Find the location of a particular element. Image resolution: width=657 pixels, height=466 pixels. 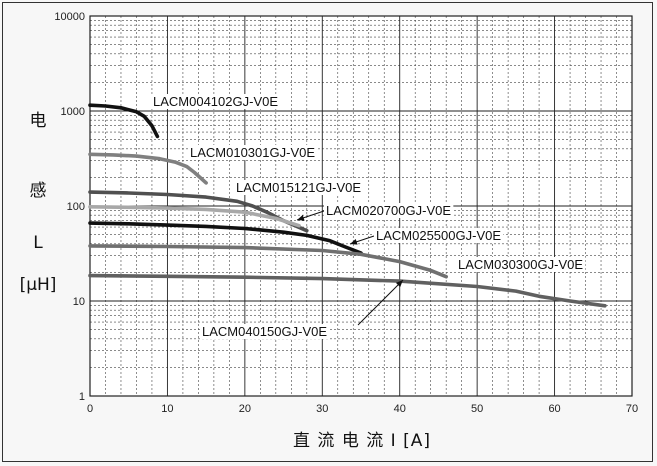

curve-label: LACM040150GJ-V0E is located at coordinates (264, 331).